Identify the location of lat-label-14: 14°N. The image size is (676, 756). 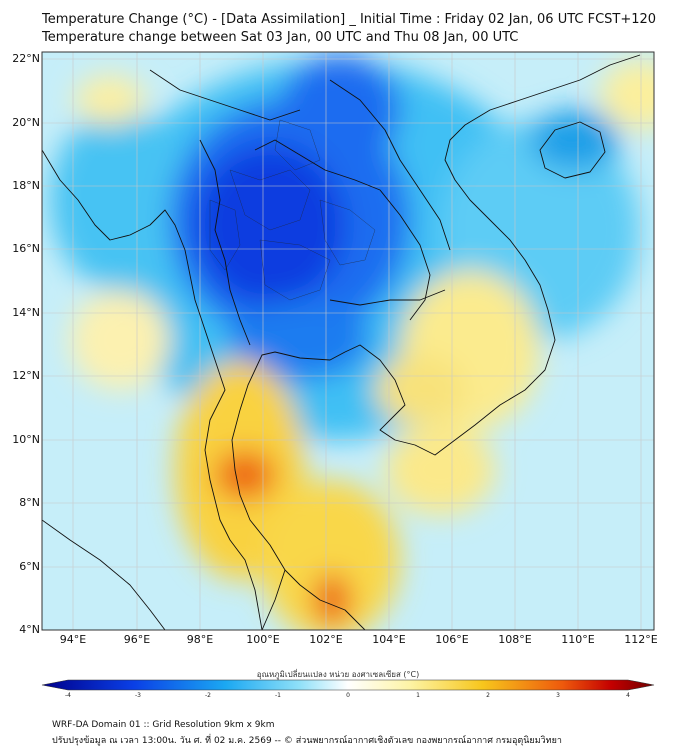
(26, 312).